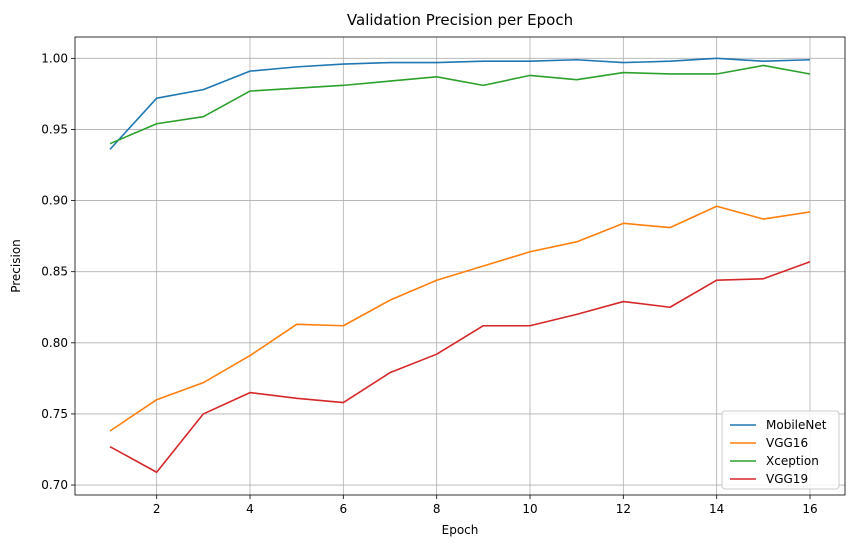 The width and height of the screenshot is (855, 547). What do you see at coordinates (787, 479) in the screenshot?
I see `legend-label-vgg19: VGG19` at bounding box center [787, 479].